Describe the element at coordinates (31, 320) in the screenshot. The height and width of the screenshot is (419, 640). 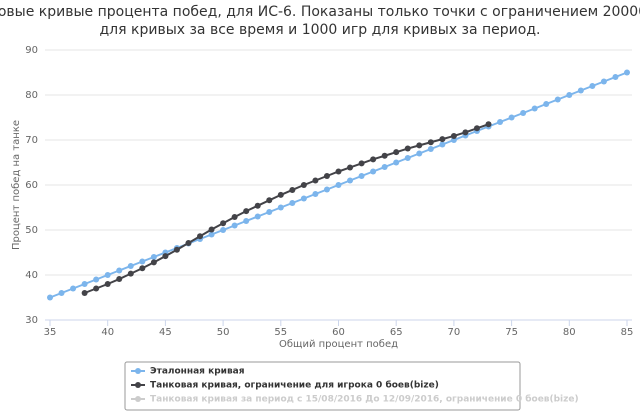
I see `y-tick-label: 30` at that location.